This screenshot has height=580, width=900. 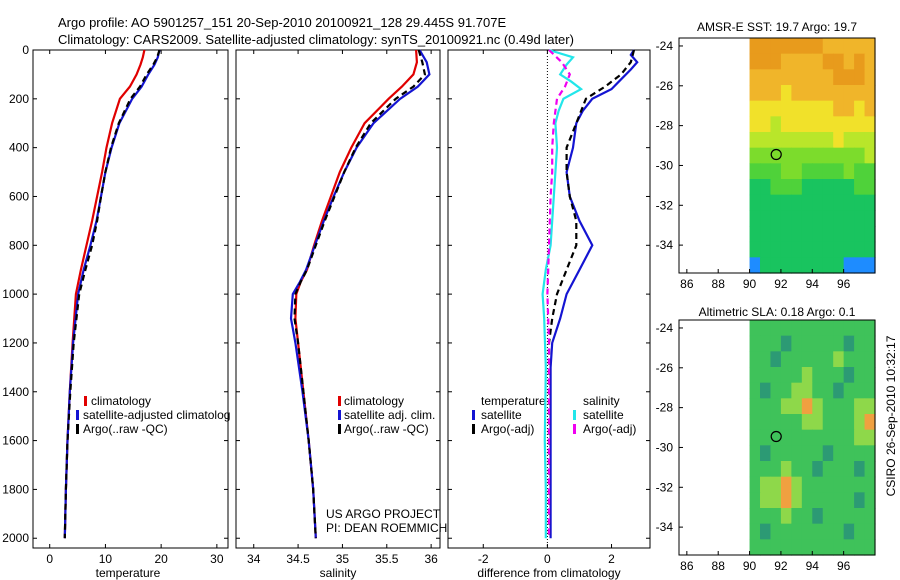 What do you see at coordinates (665, 86) in the screenshot?
I see `y-tick-label: -26` at bounding box center [665, 86].